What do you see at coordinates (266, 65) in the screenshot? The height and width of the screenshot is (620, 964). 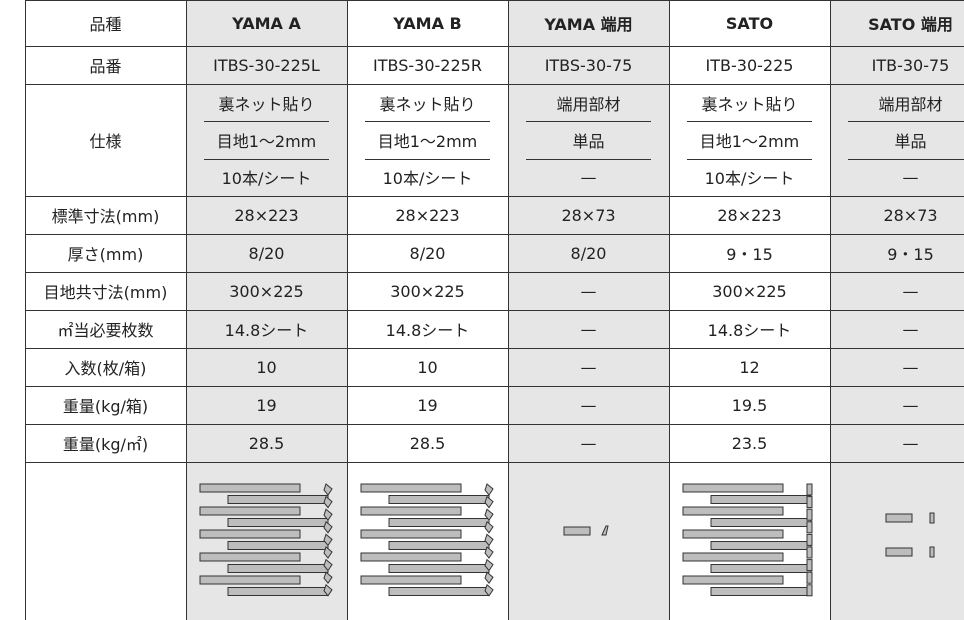 I see `value-cell: ITBS-30-225L` at bounding box center [266, 65].